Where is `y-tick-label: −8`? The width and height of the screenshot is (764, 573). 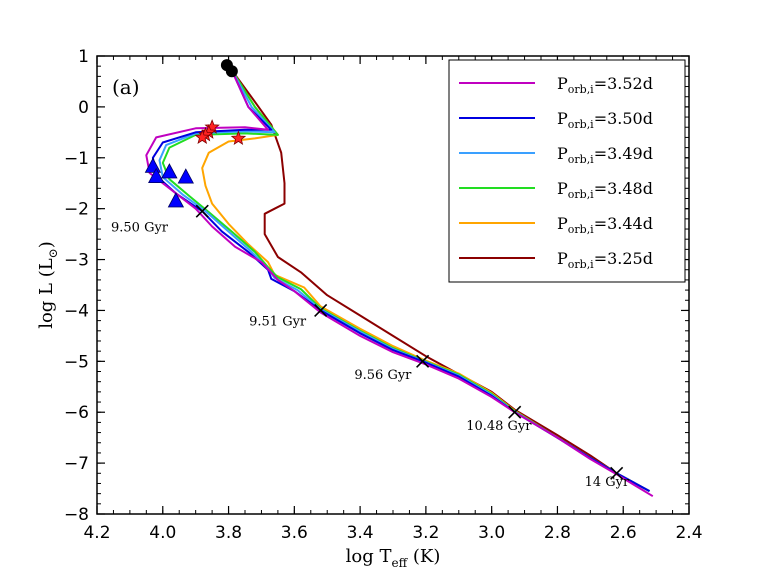 y-tick-label: −8 is located at coordinates (76, 515).